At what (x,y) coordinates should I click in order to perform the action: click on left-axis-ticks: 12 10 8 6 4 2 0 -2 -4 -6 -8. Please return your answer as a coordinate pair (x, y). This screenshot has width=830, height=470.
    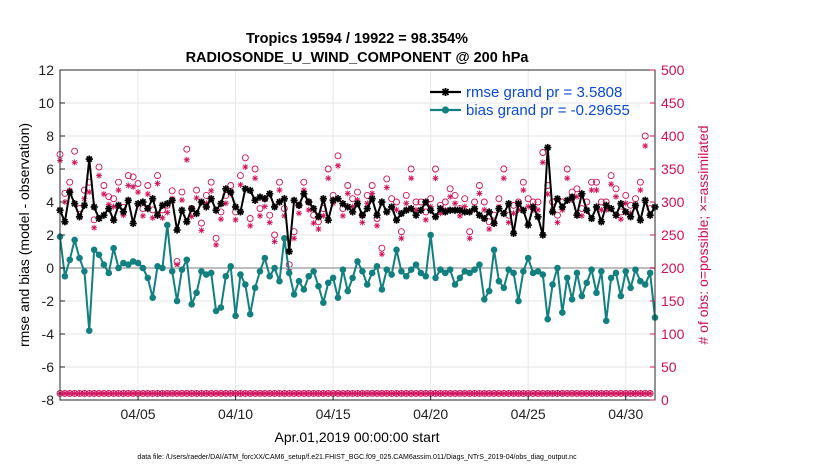
    Looking at the image, I should click on (51, 235).